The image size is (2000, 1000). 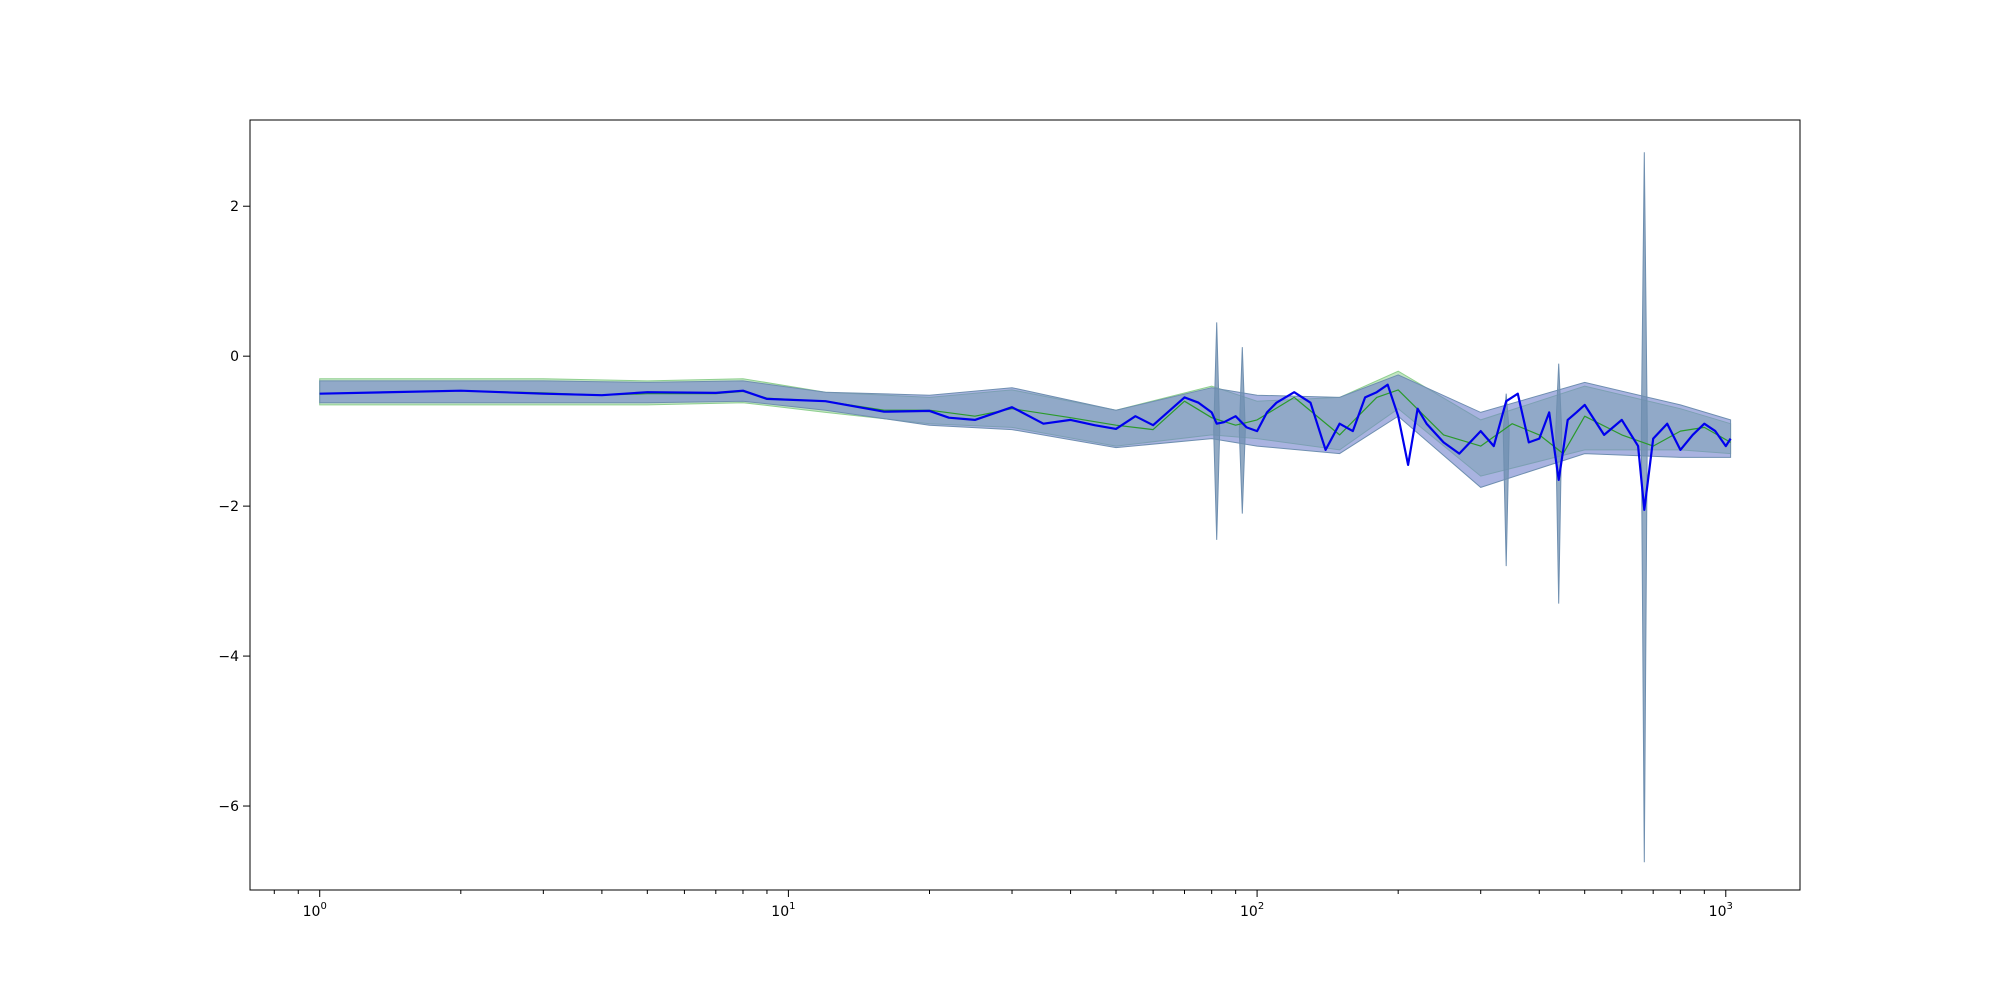 I want to click on lines-layer, so click(x=1025, y=447).